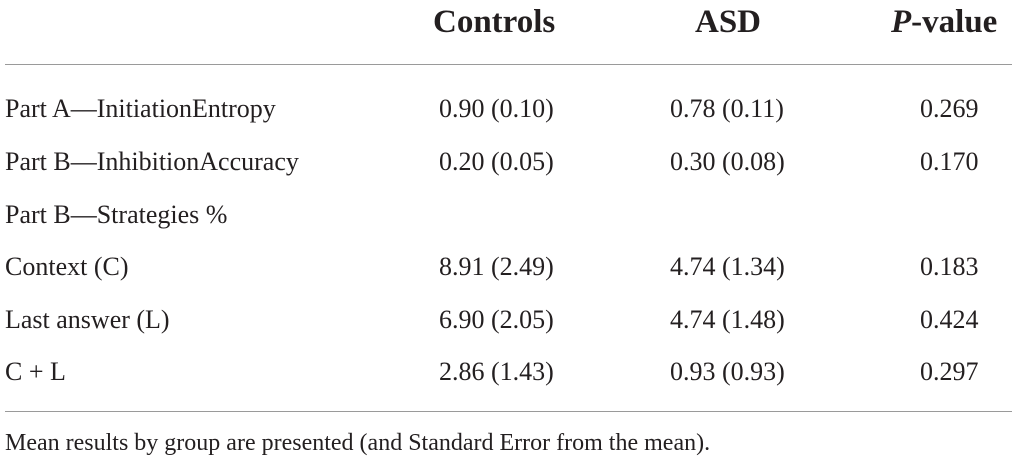 This screenshot has width=1017, height=465. I want to click on controls-value: 6.90 (2.05), so click(496, 319).